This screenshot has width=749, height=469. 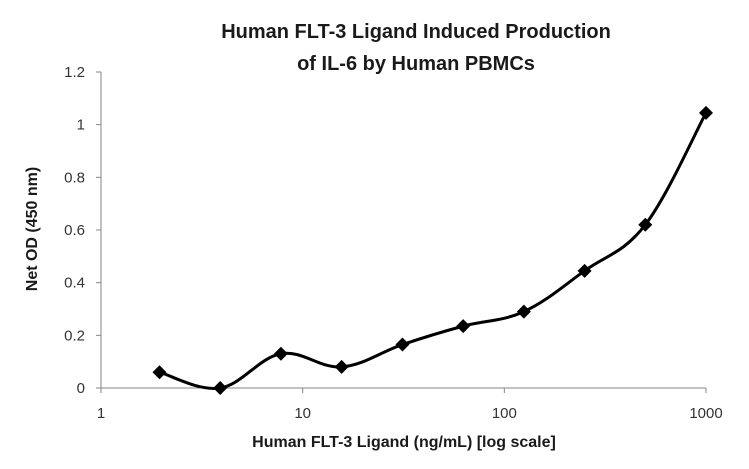 I want to click on y-tick-label: 0.4, so click(x=74, y=283).